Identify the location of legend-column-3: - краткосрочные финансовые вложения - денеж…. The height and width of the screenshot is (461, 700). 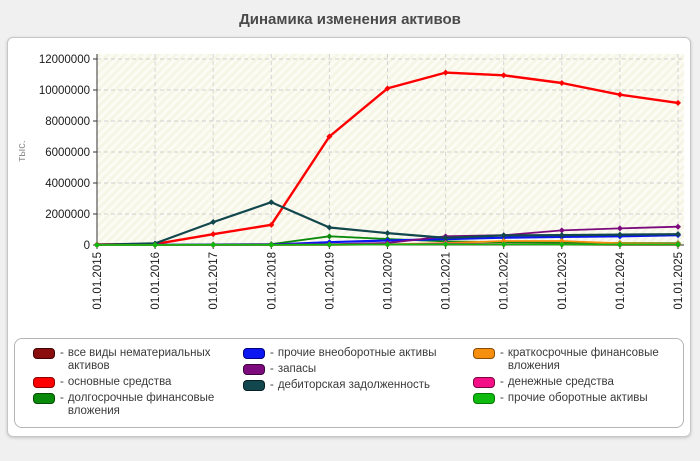
(578, 387).